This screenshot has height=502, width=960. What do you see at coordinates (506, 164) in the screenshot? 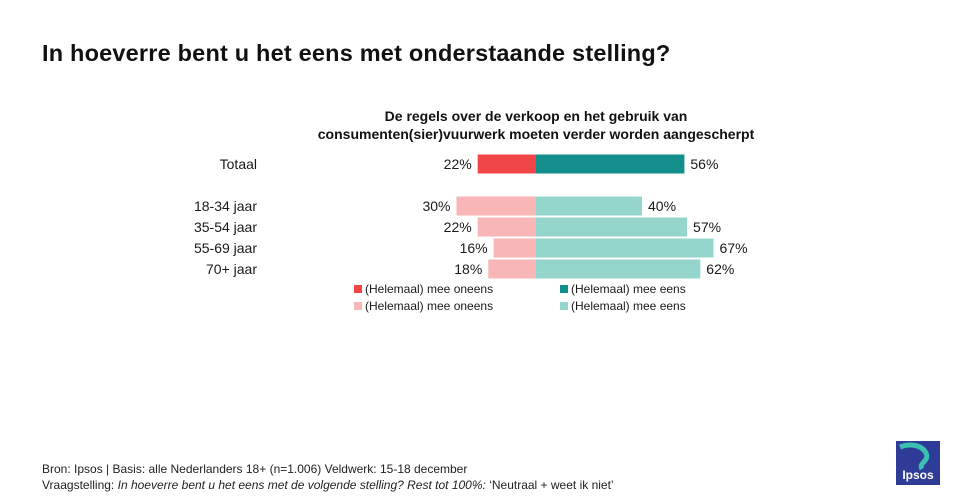
I see `bar-oneens-totaal` at bounding box center [506, 164].